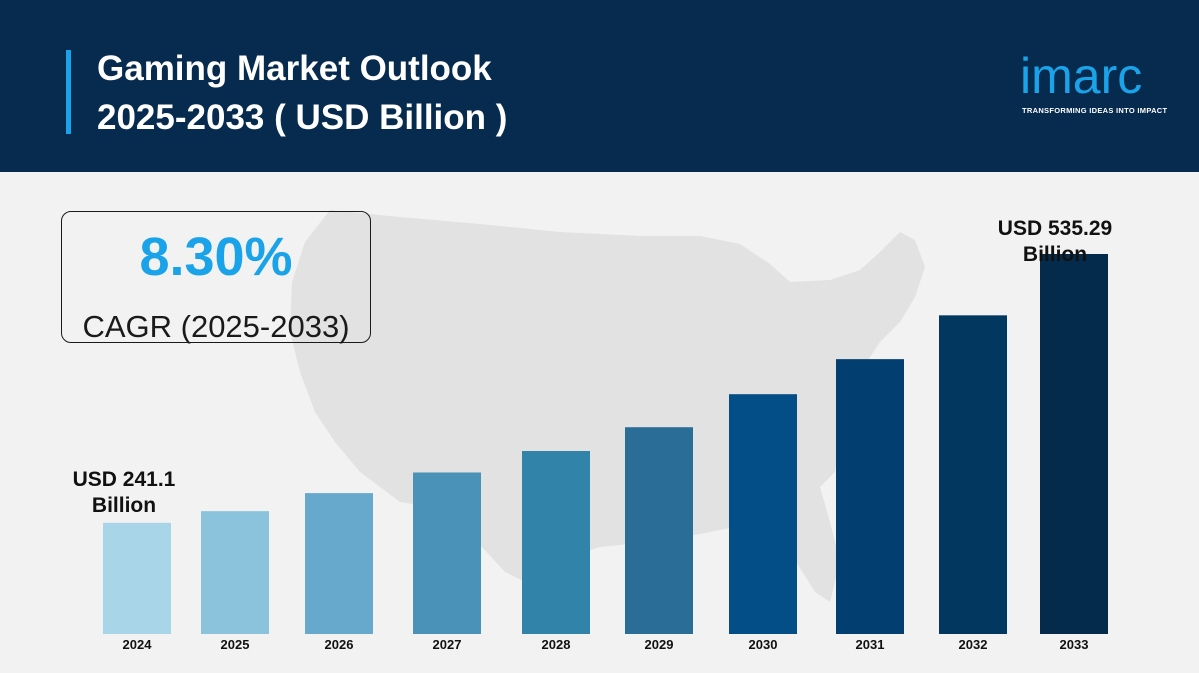 The image size is (1199, 673). I want to click on logo-tagline: TRANSFORMING IDEAS INTO IMPACT, so click(1095, 110).